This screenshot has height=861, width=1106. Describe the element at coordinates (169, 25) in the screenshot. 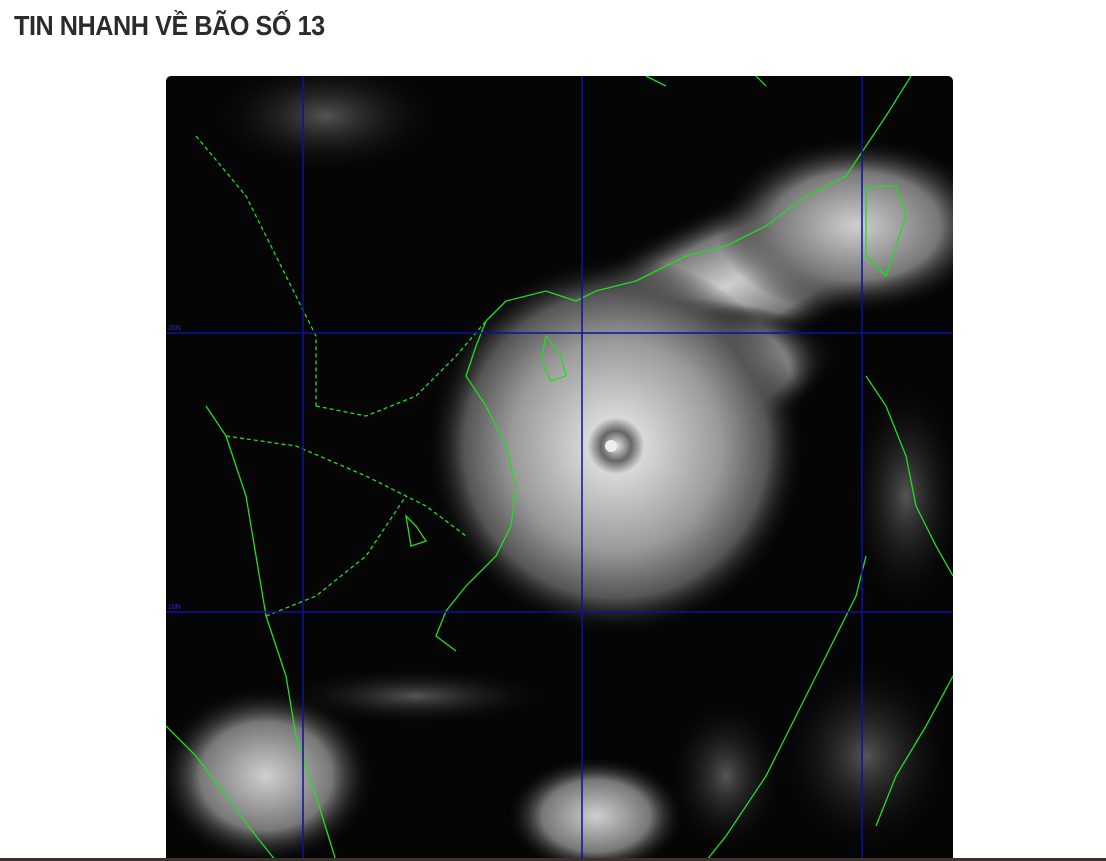

I see `page-title: TIN NHANH VỀ BÃO SỐ 13` at that location.